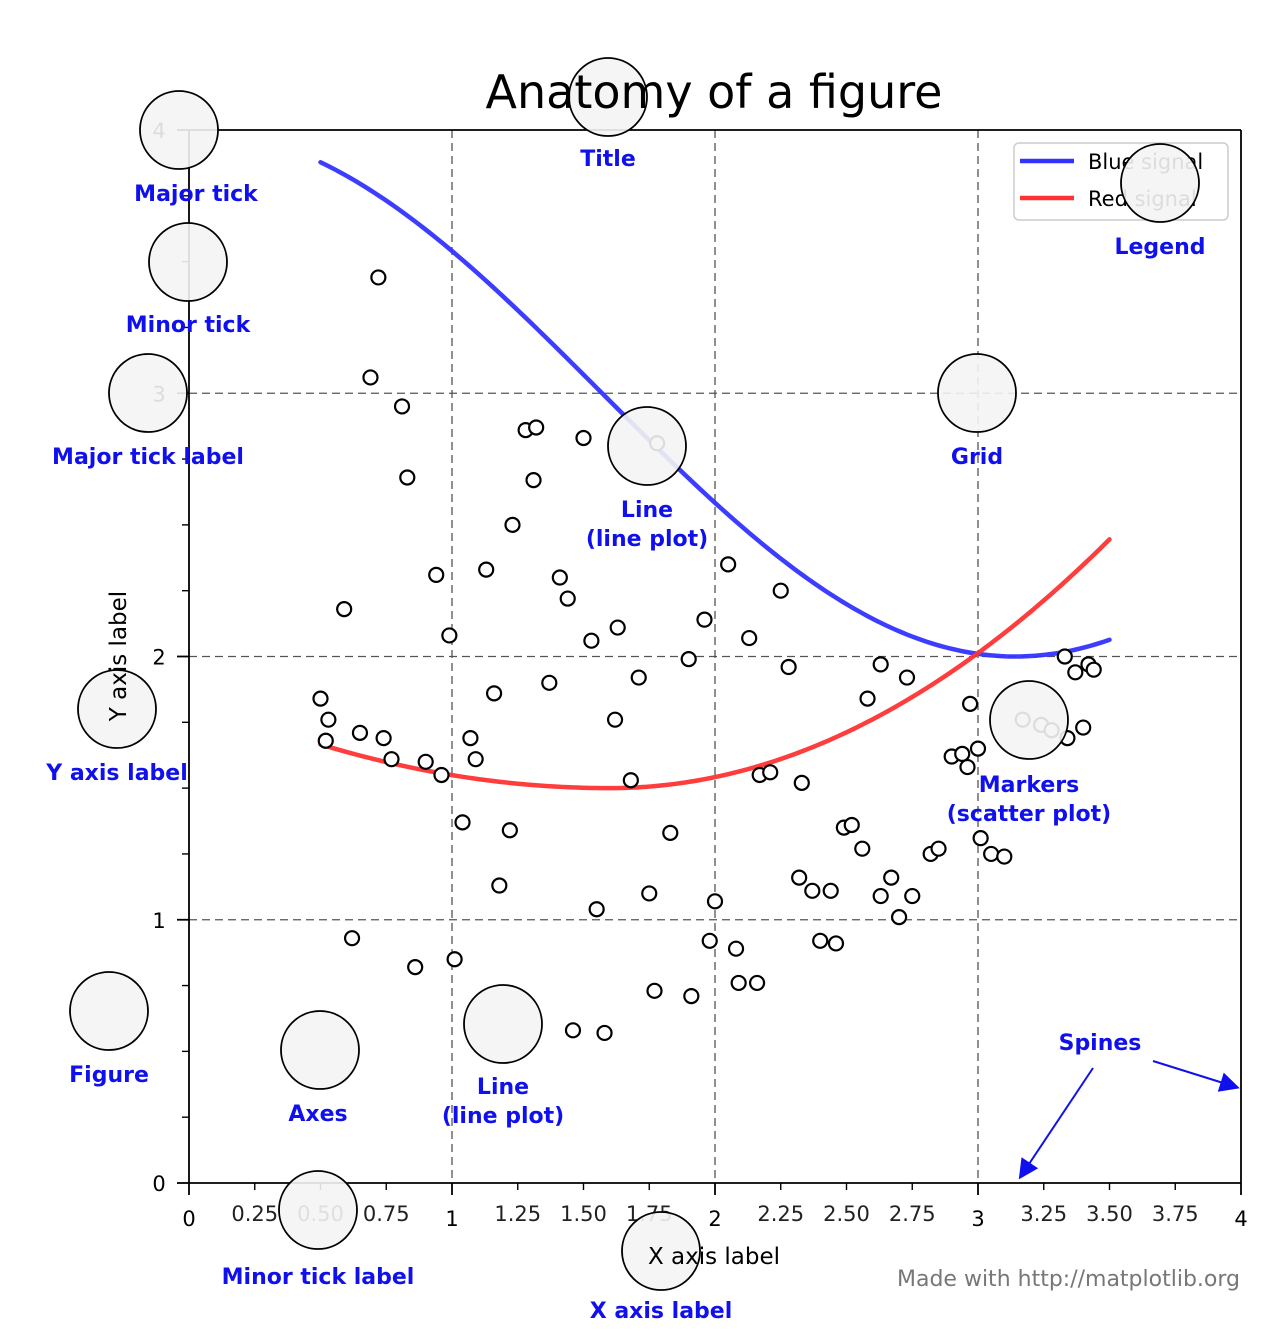 Image resolution: width=1280 pixels, height=1334 pixels. I want to click on annotation-label: Grid, so click(977, 457).